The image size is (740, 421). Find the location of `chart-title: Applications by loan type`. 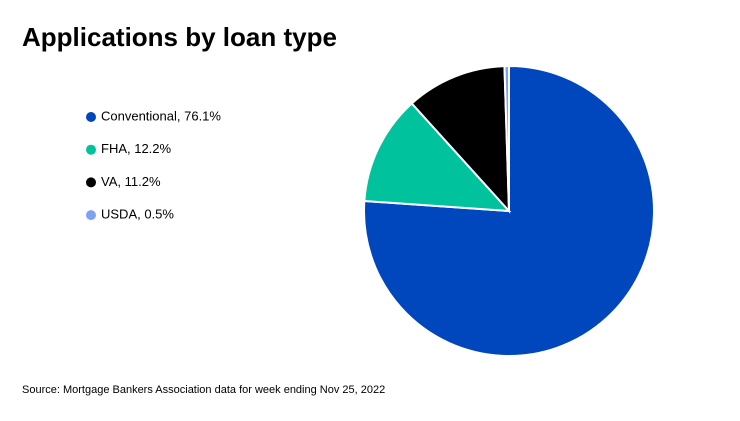

chart-title: Applications by loan type is located at coordinates (179, 37).